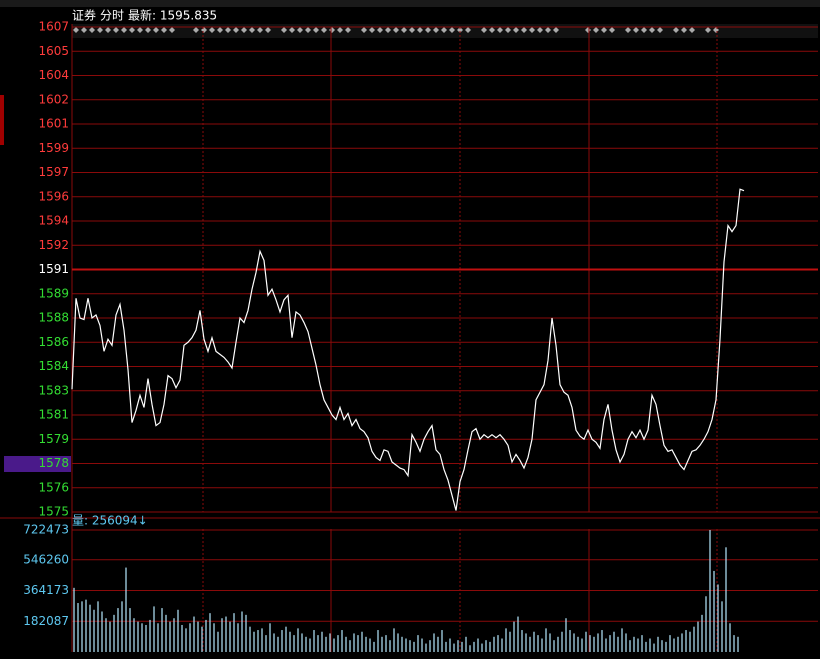 The width and height of the screenshot is (820, 659). What do you see at coordinates (53, 148) in the screenshot?
I see `y-tick-label: 1599` at bounding box center [53, 148].